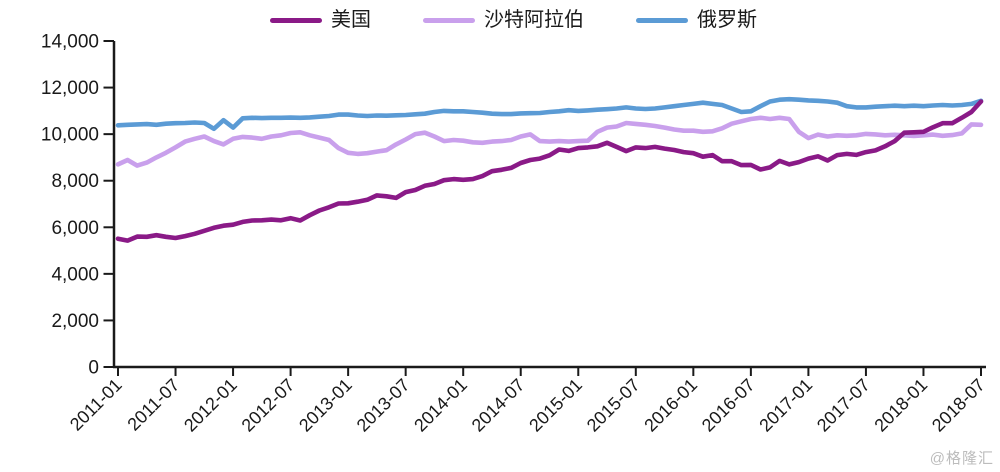  Describe the element at coordinates (613, 405) in the screenshot. I see `x-tick-label: 2015-07` at that location.